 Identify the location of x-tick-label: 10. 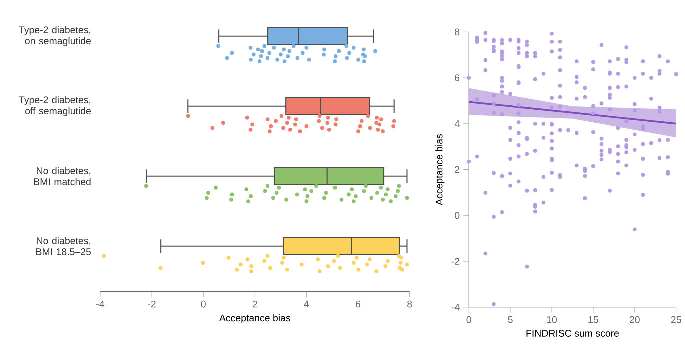
(552, 320).